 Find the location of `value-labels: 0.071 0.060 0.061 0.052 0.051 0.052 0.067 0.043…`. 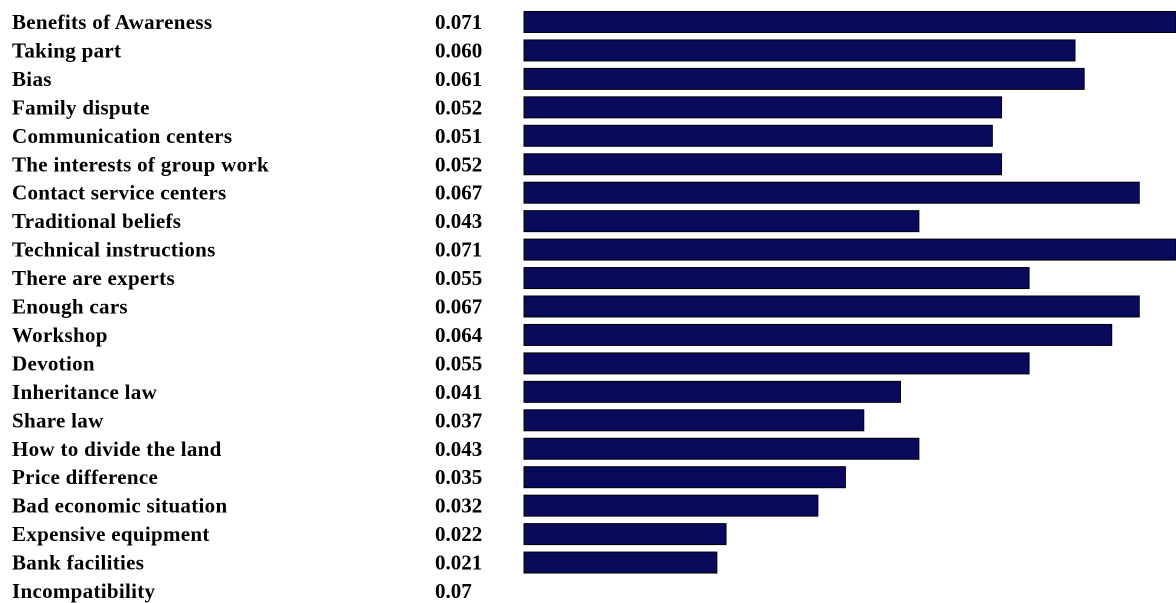

value-labels: 0.071 0.060 0.061 0.052 0.051 0.052 0.067 0.043… is located at coordinates (459, 306).